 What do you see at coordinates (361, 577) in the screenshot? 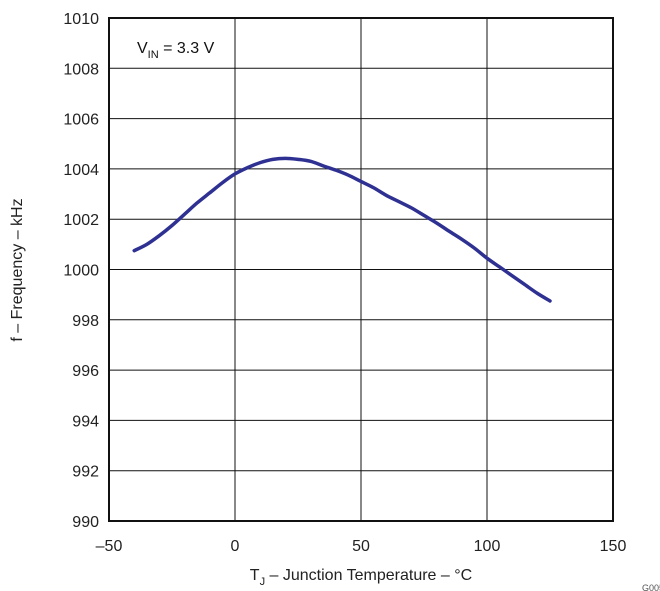
I see `x-axis-label: TJ – Junction Temperature – °C` at bounding box center [361, 577].